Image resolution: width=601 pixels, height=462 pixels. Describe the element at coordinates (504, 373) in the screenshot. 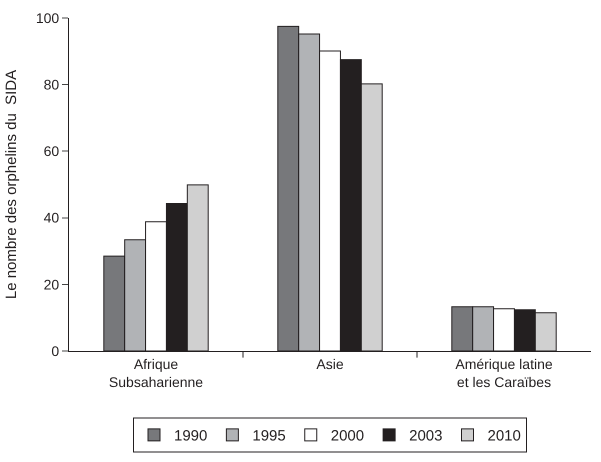

I see `x-tick-label: Amérique latine et les Caraïbes` at that location.